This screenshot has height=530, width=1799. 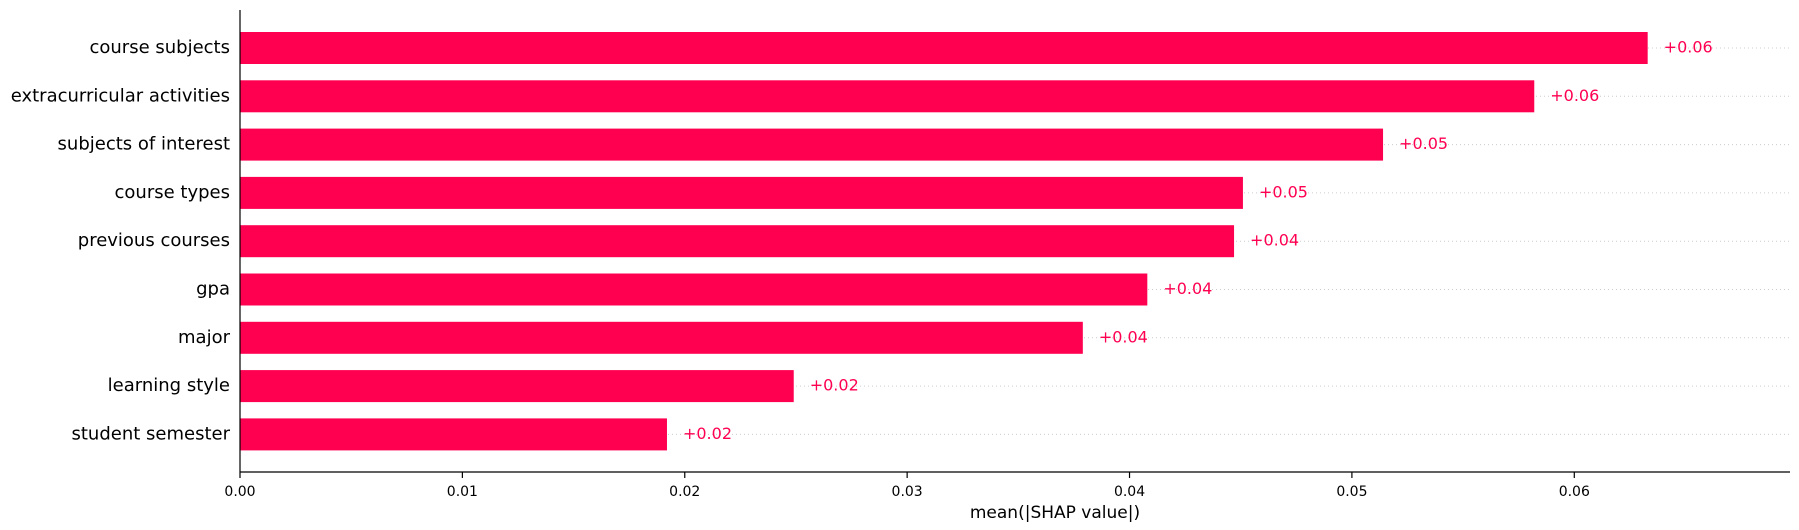 I want to click on category-label: major, so click(x=204, y=337).